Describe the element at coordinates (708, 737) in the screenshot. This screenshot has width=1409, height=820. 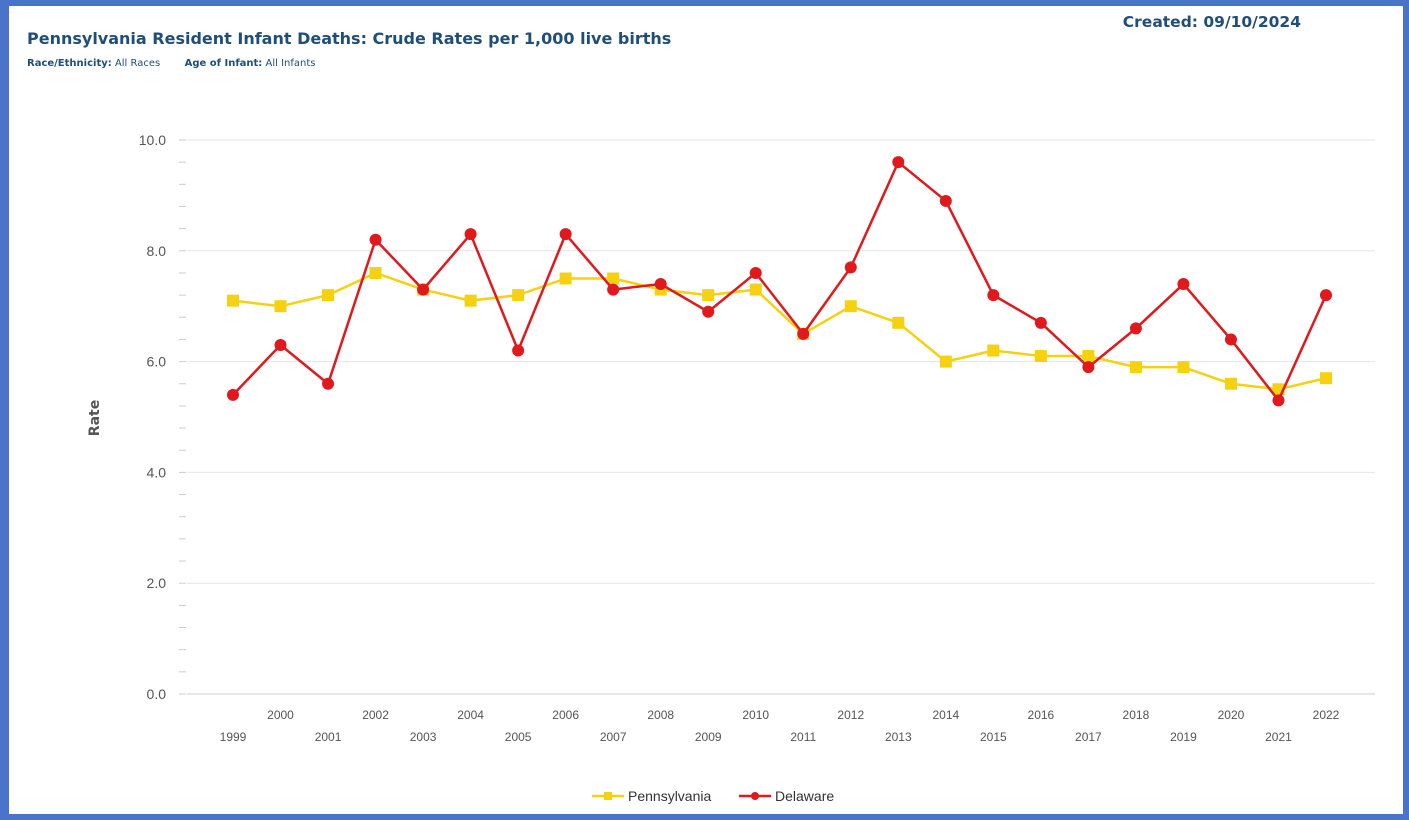
I see `x-tick-label: 2009` at that location.